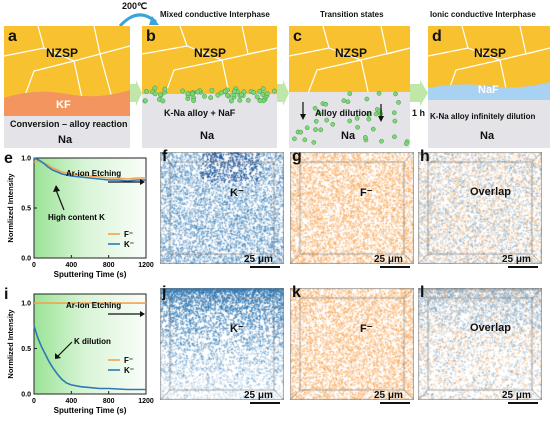 This screenshot has height=422, width=554. Describe the element at coordinates (200, 113) in the screenshot. I see `reaction-label-b: K-Na alloy + NaF` at that location.